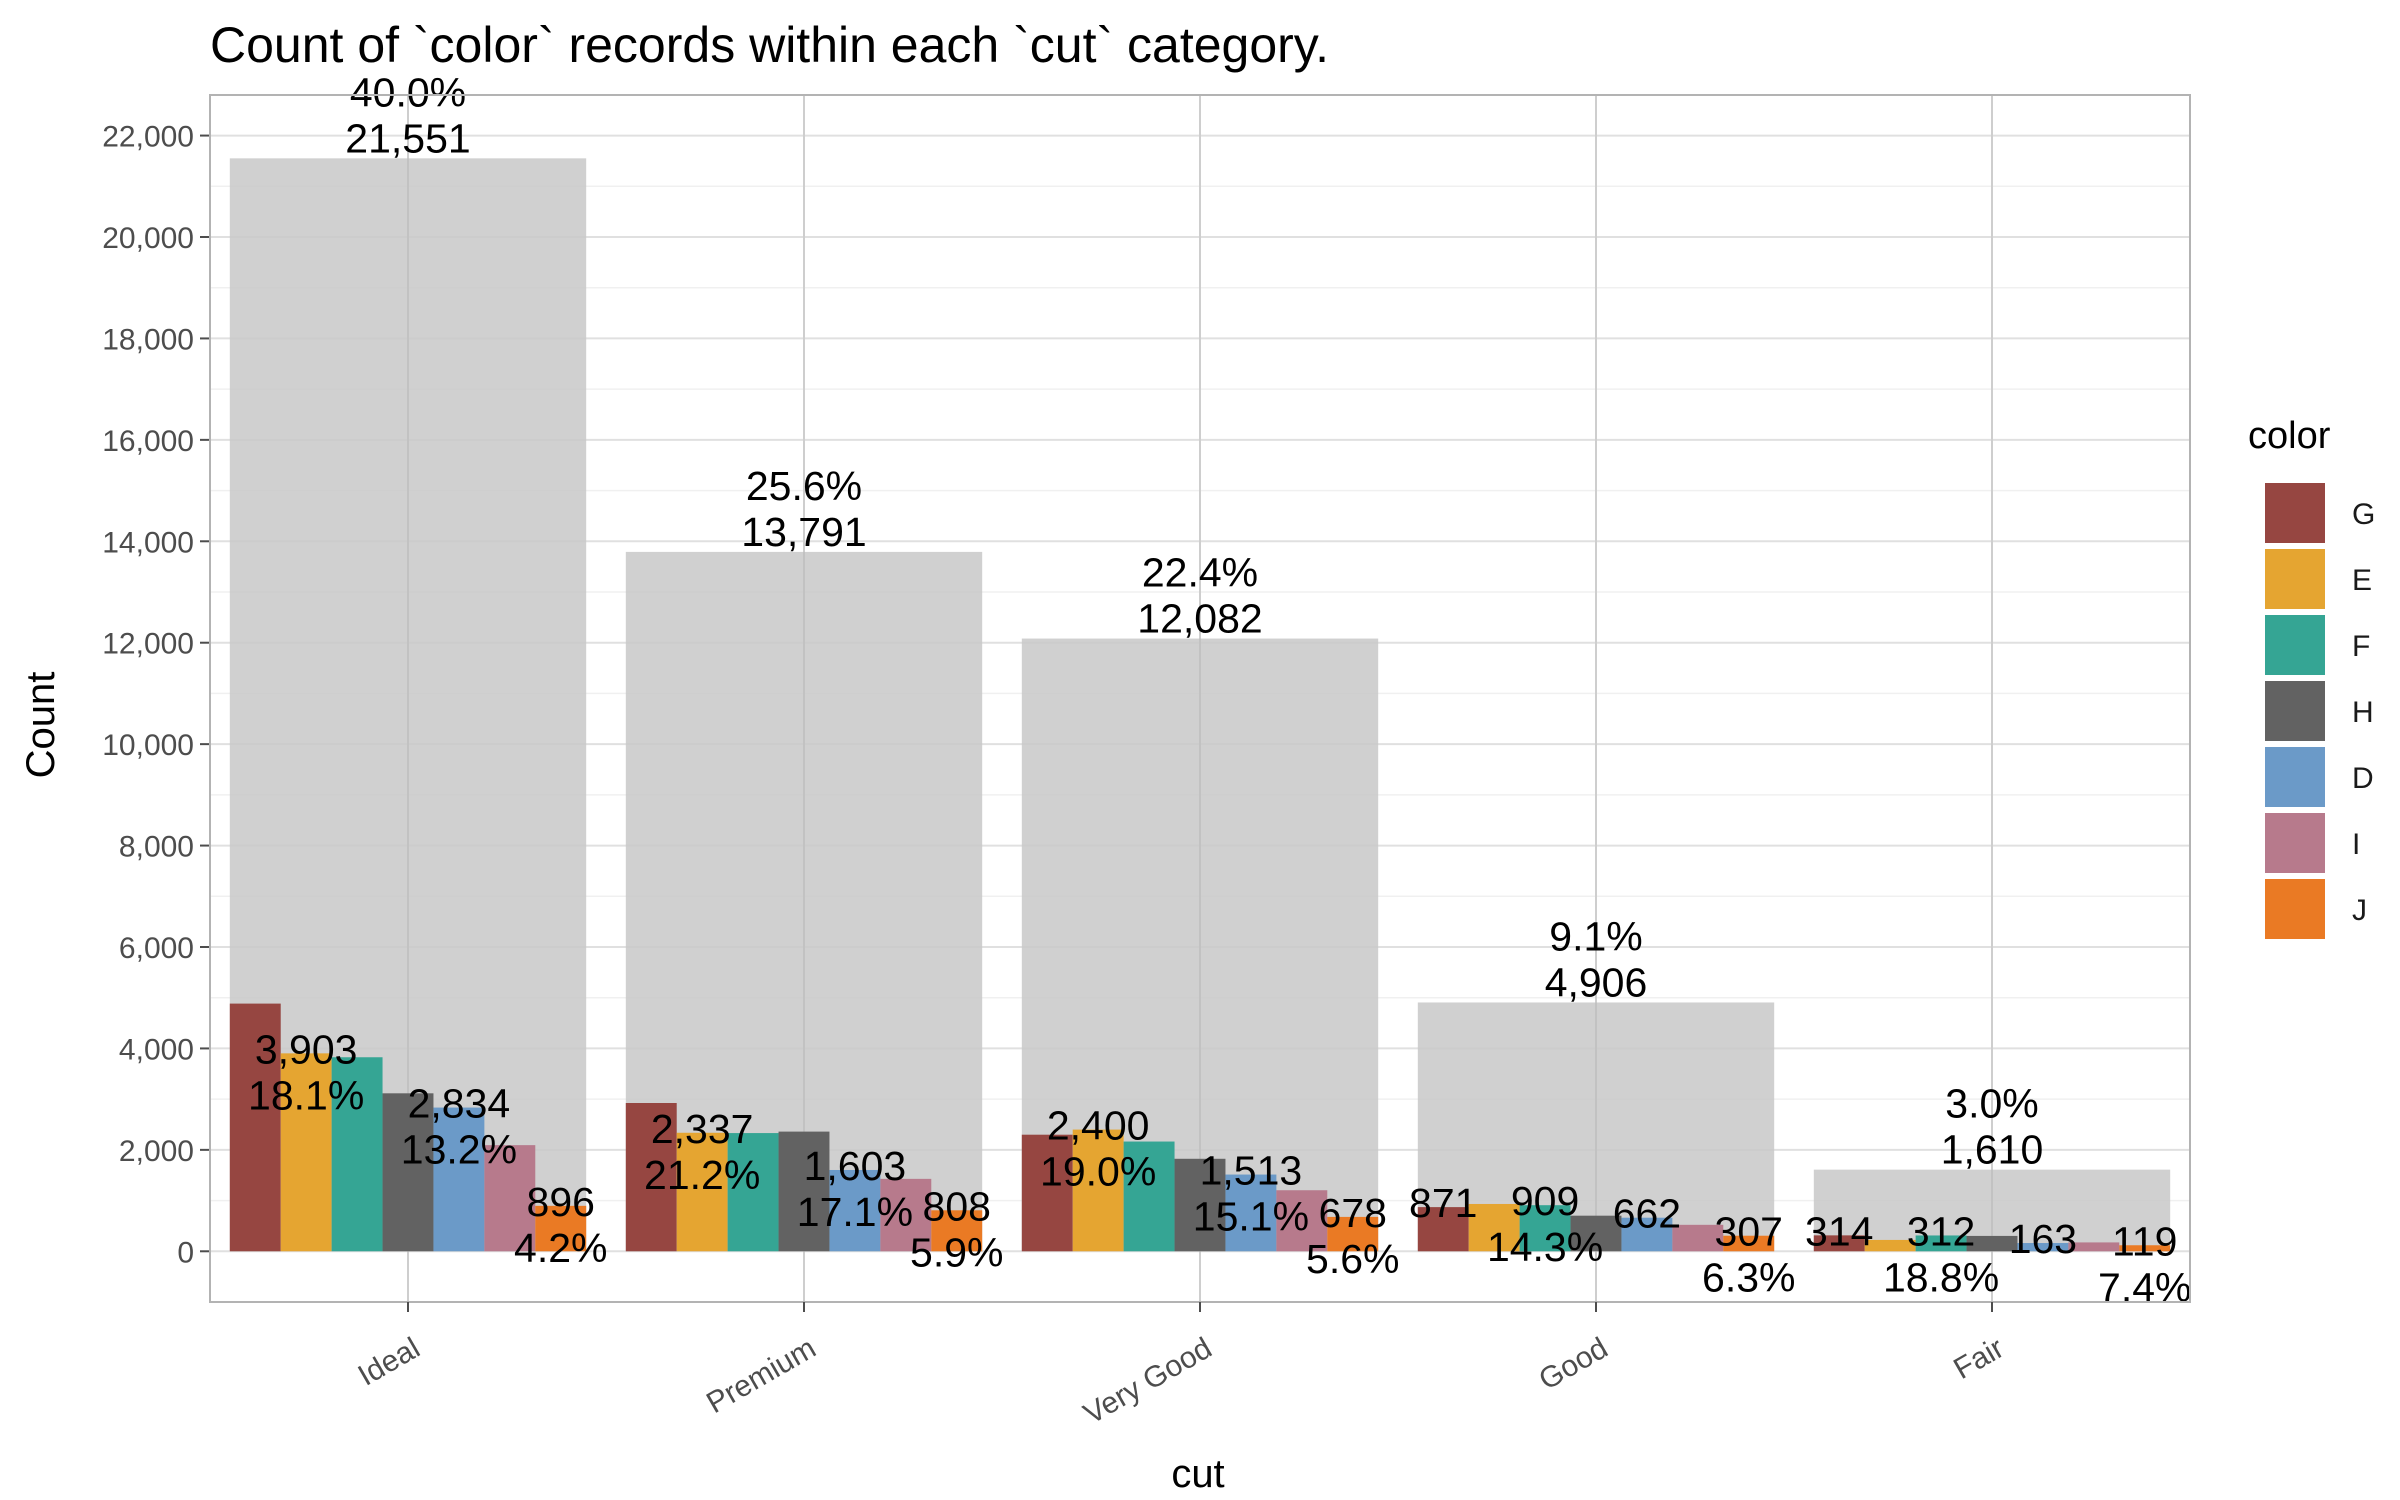  Describe the element at coordinates (1197, 1474) in the screenshot. I see `x-axis-title: cut` at that location.